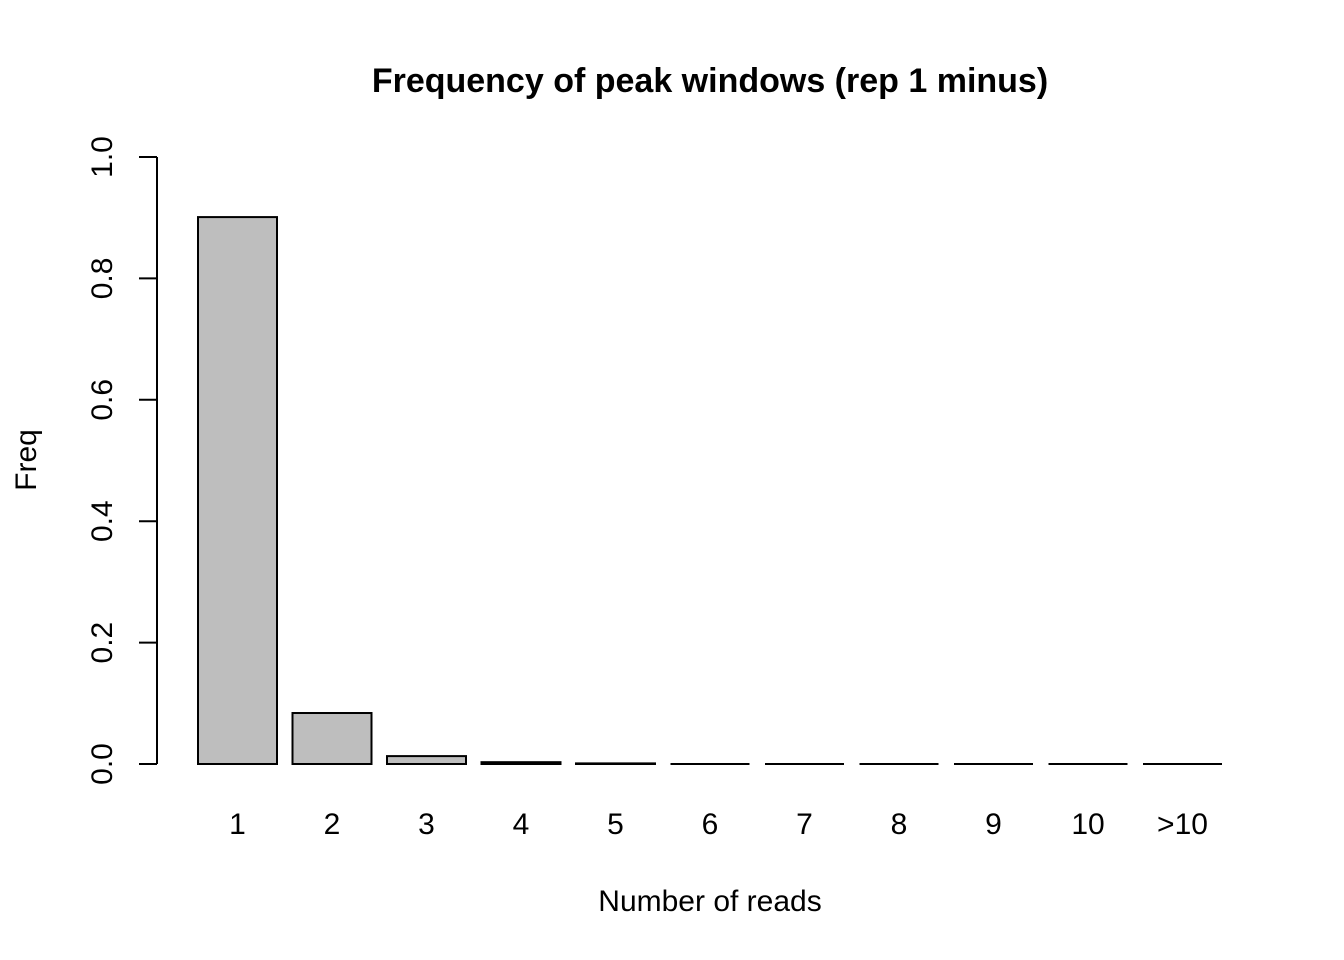 This screenshot has width=1344, height=960. Describe the element at coordinates (426, 824) in the screenshot. I see `x-tick-label: 3` at that location.